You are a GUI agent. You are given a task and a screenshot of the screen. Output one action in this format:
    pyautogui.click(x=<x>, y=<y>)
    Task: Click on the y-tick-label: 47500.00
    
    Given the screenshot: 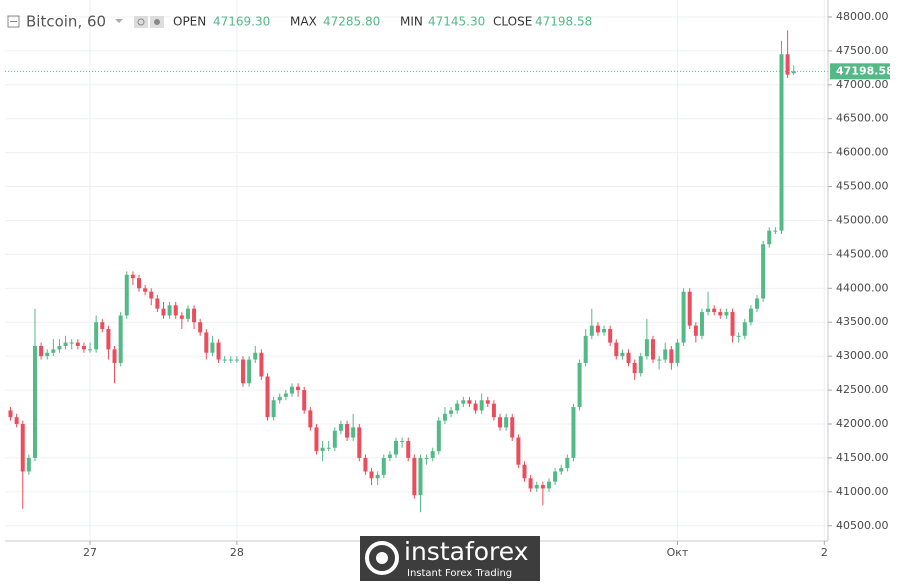 What is the action you would take?
    pyautogui.click(x=862, y=50)
    